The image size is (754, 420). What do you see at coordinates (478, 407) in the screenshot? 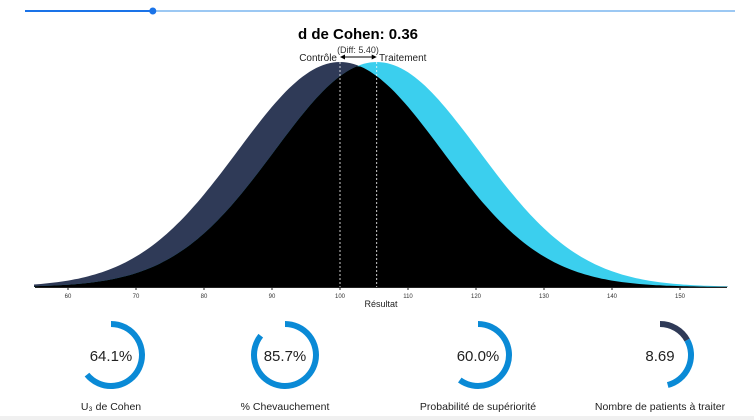
I see `gauge-label: Probabilité de supériorité` at bounding box center [478, 407].